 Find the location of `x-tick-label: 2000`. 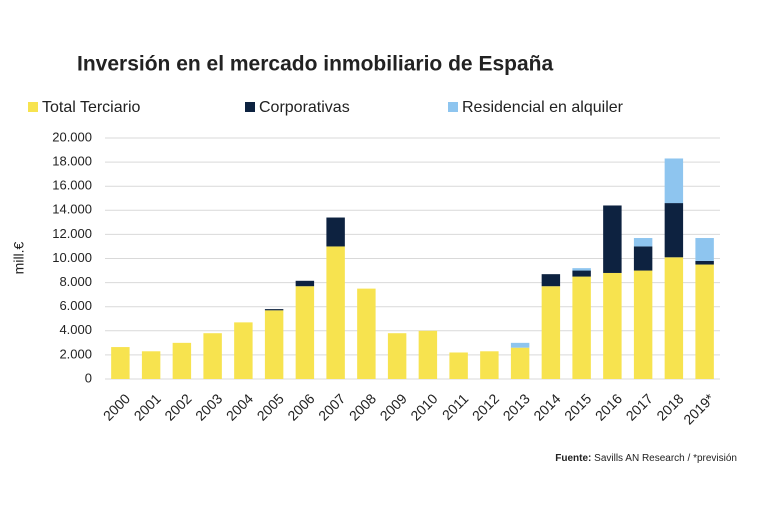

x-tick-label: 2000 is located at coordinates (116, 406).